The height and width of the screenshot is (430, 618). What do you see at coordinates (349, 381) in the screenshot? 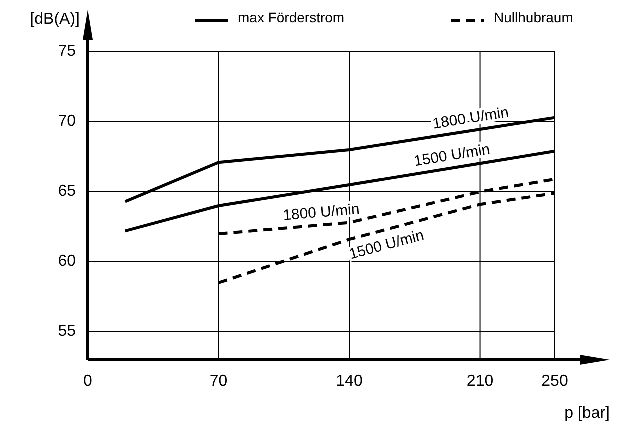
I see `x-tick-label: 140` at bounding box center [349, 381].